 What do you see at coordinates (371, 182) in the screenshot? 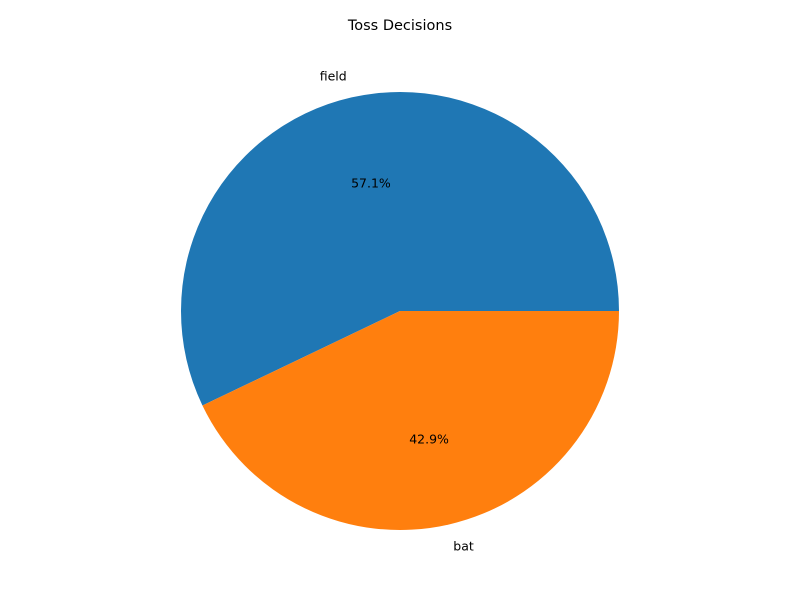
I see `percent-label-field: 57.1%` at bounding box center [371, 182].